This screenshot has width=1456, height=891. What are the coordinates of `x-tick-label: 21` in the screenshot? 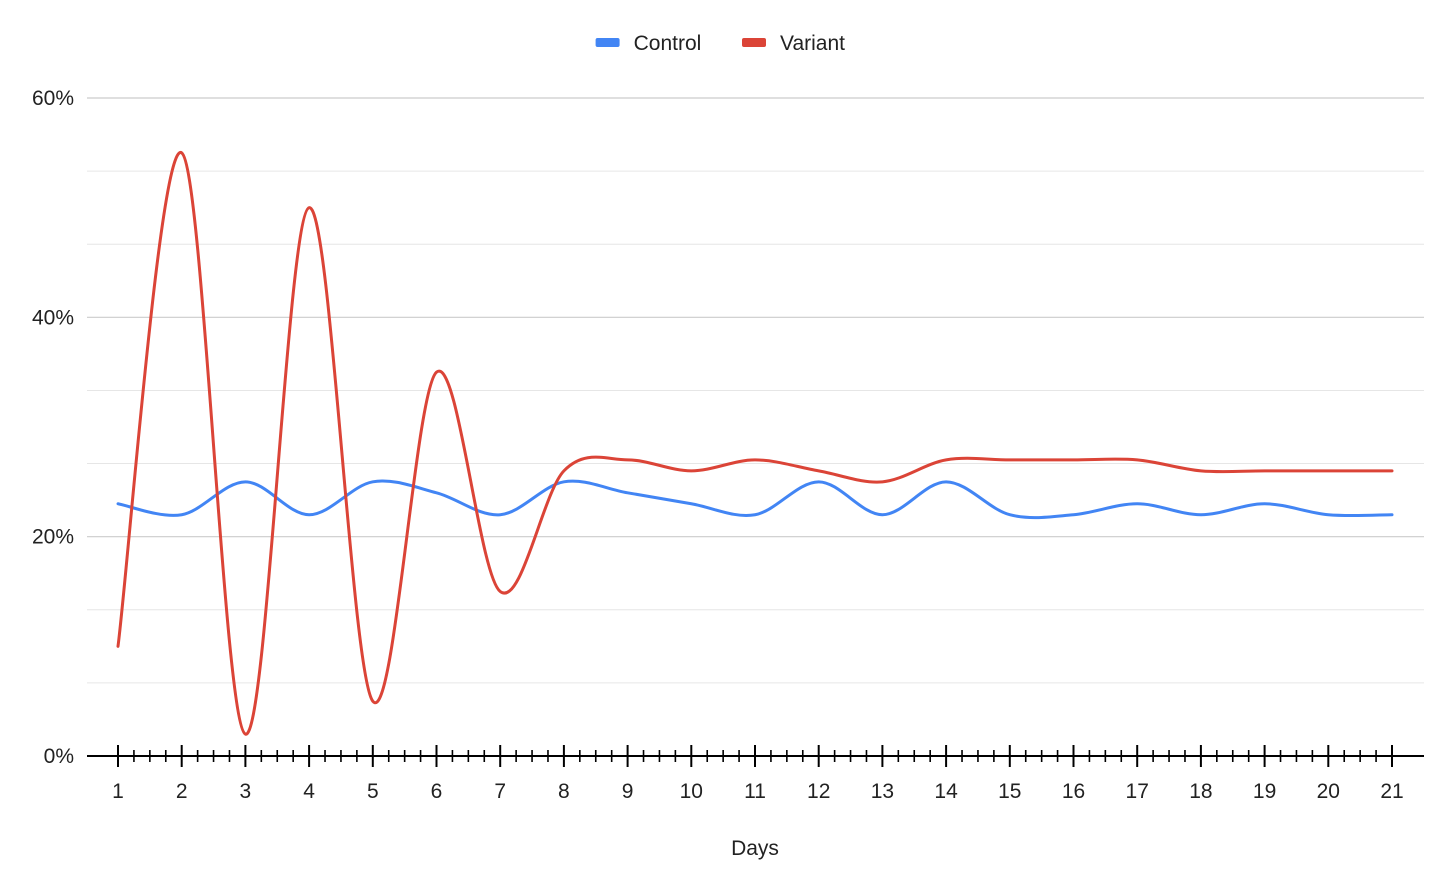 It's located at (1391, 791).